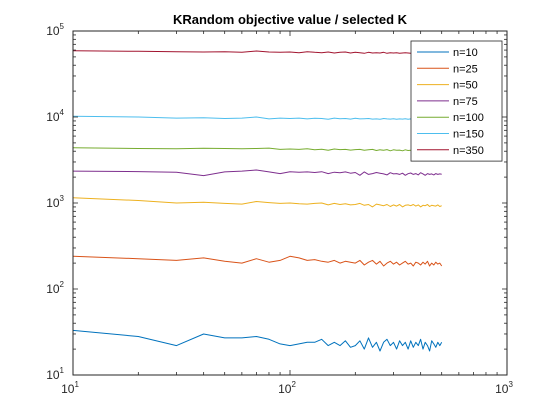 The image size is (560, 420). What do you see at coordinates (62, 370) in the screenshot?
I see `y-tick-exp: 1` at bounding box center [62, 370].